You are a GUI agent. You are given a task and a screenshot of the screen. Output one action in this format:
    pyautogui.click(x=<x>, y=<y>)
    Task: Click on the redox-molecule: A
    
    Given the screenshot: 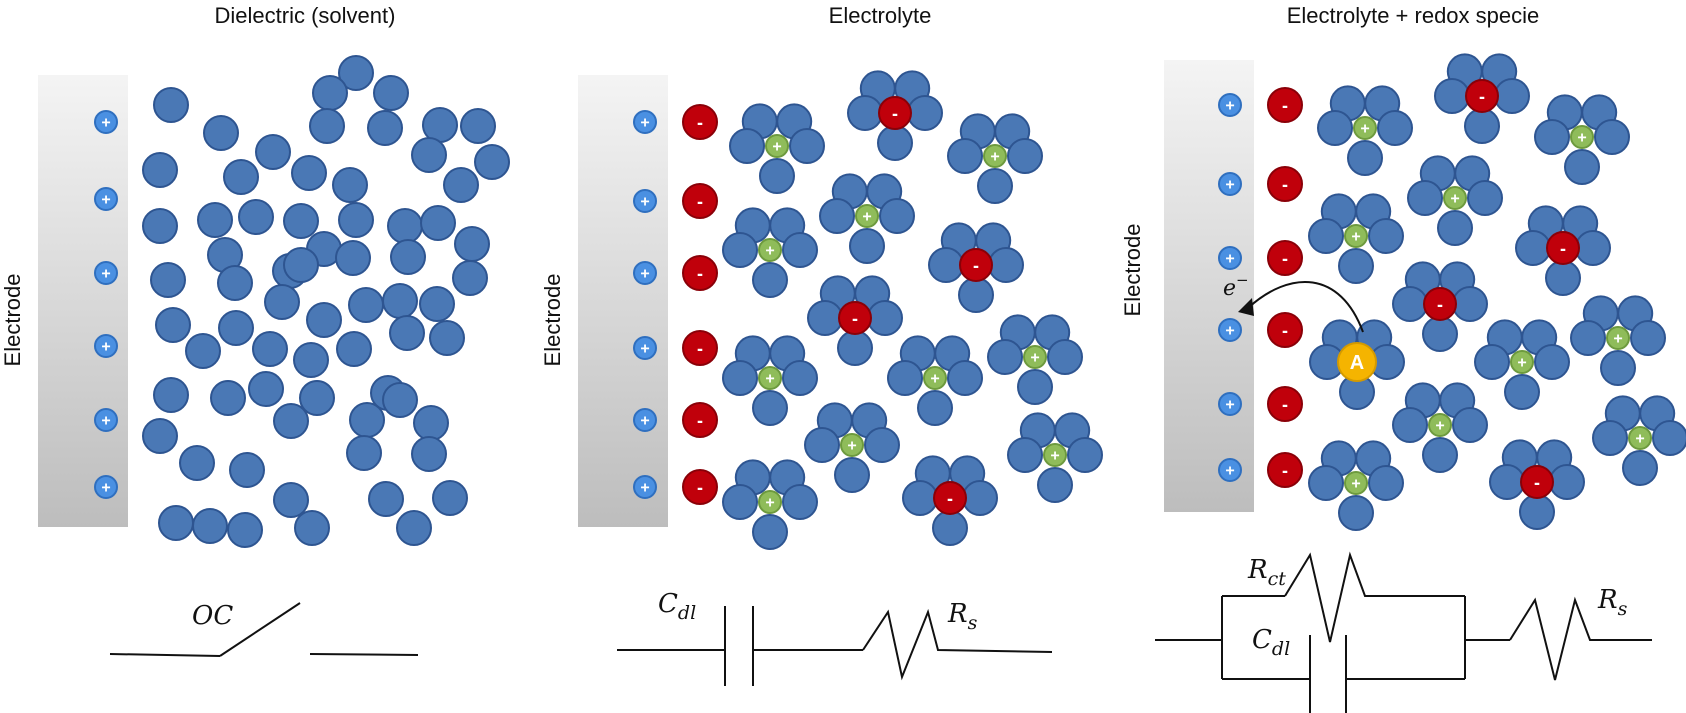 What is the action you would take?
    pyautogui.click(x=1357, y=362)
    